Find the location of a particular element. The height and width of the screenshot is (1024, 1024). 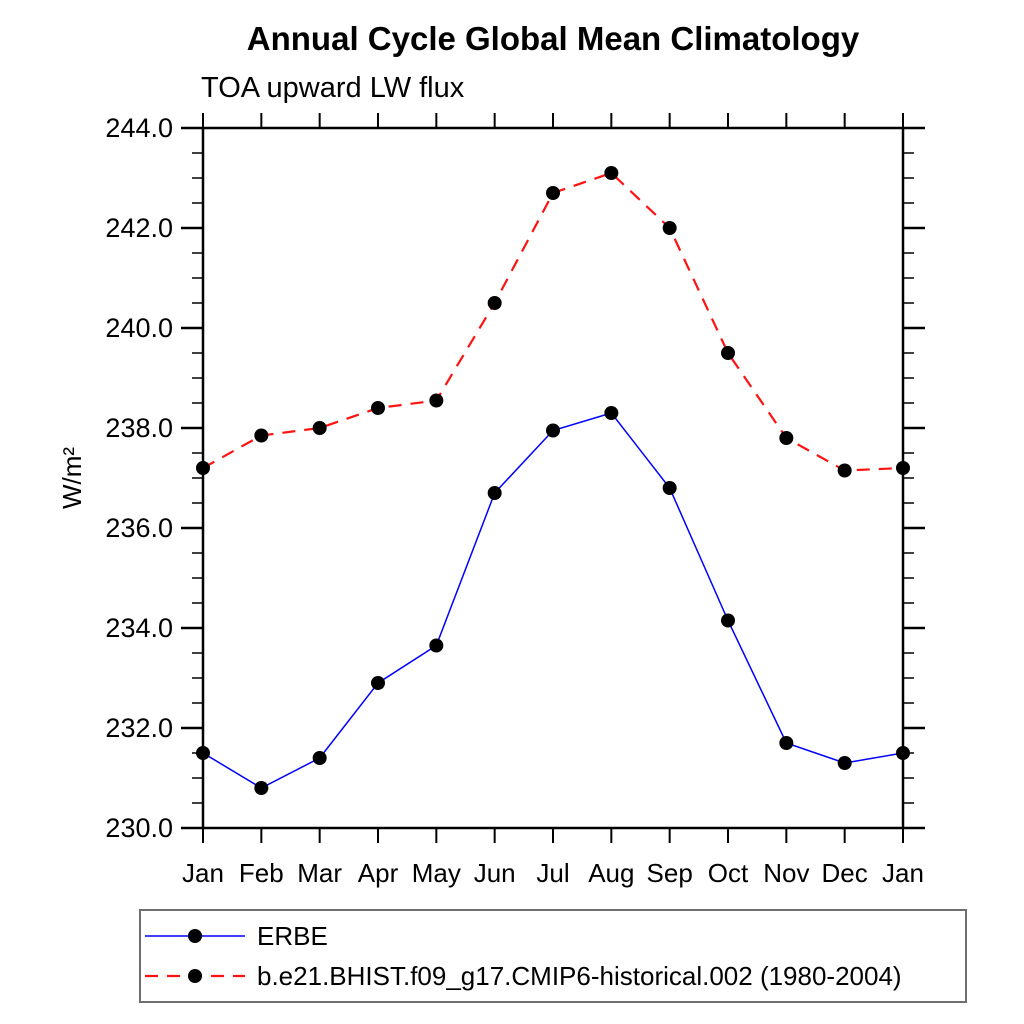

x-axis-tick-label: Feb is located at coordinates (261, 873).